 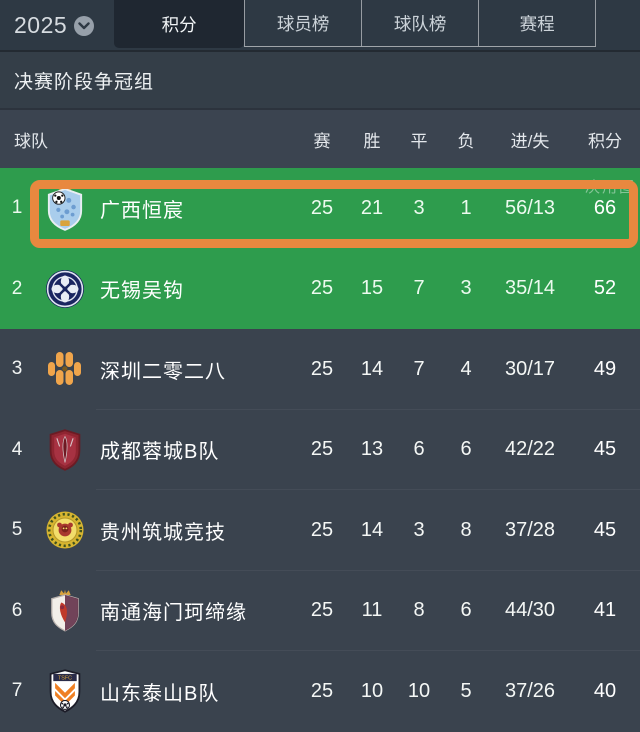 I want to click on goals: 42/22, so click(x=530, y=449).